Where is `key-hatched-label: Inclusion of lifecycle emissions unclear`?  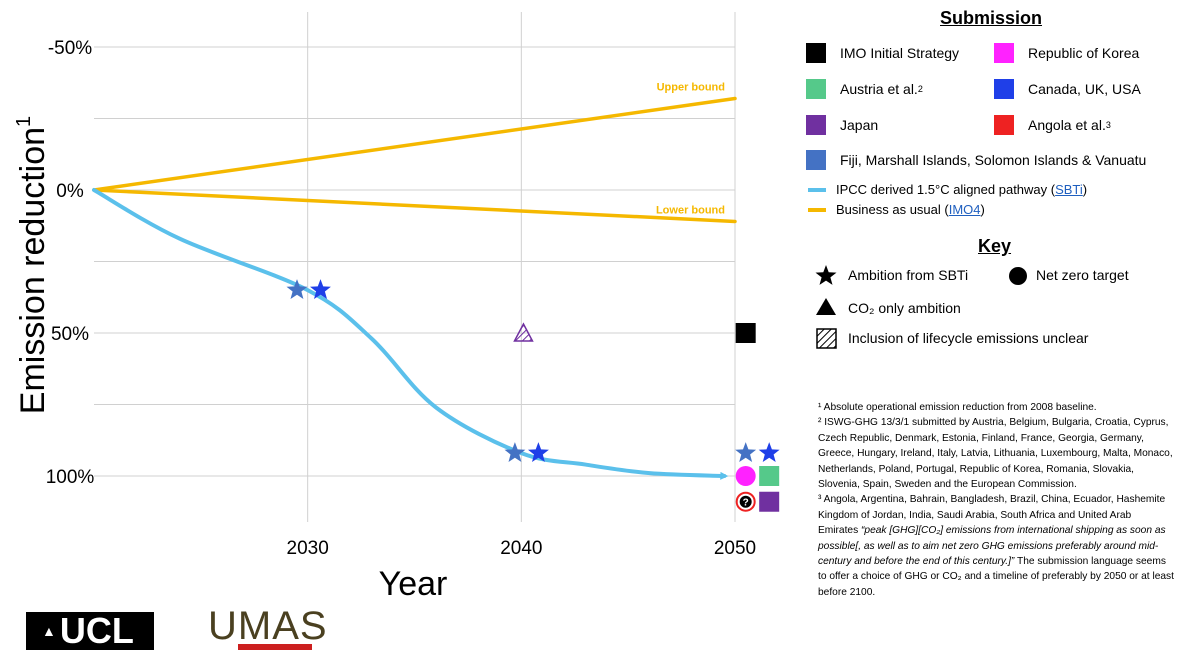
key-hatched-label: Inclusion of lifecycle emissions unclear is located at coordinates (968, 338).